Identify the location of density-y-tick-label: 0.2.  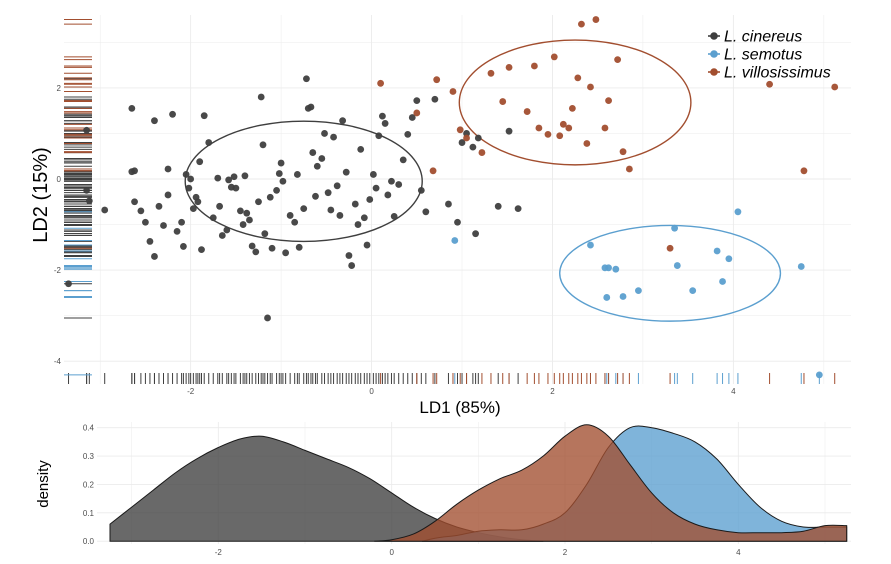
(89, 484).